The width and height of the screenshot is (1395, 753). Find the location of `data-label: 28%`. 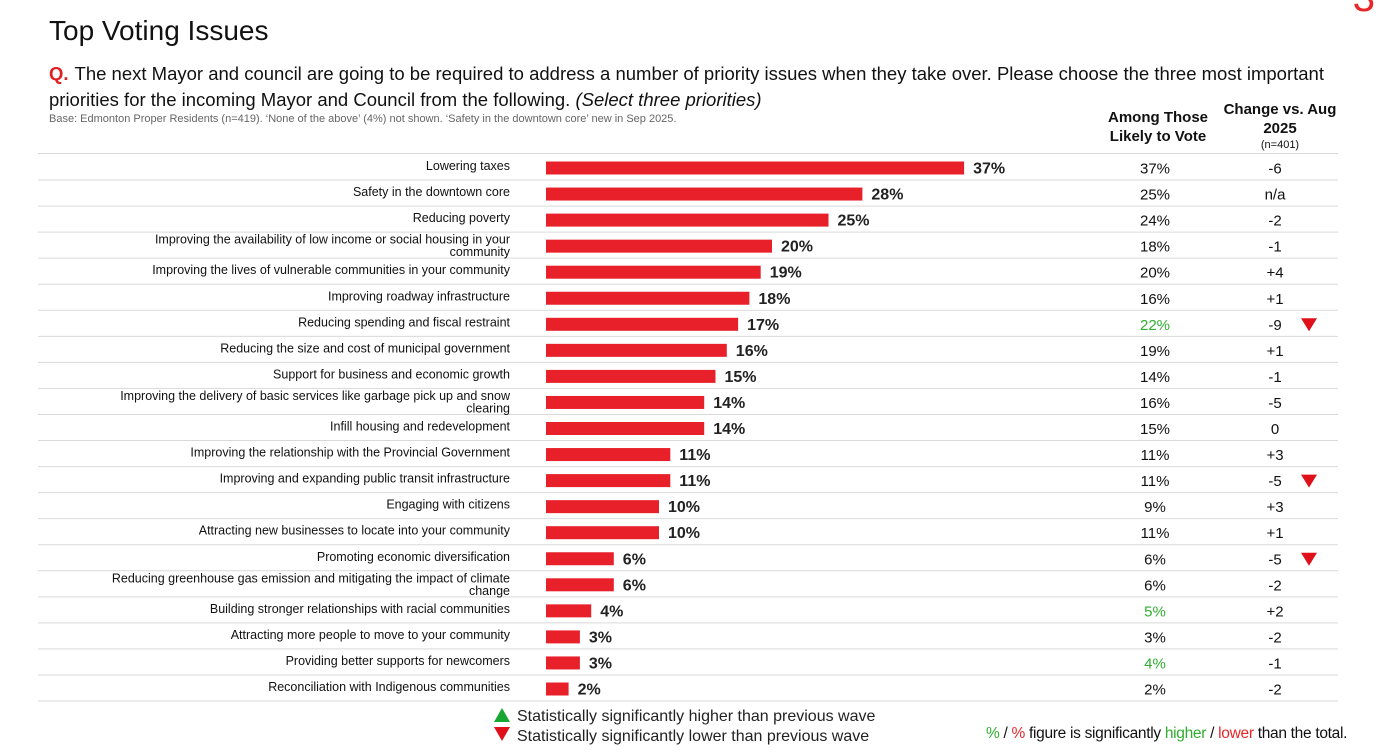

data-label: 28% is located at coordinates (887, 195).